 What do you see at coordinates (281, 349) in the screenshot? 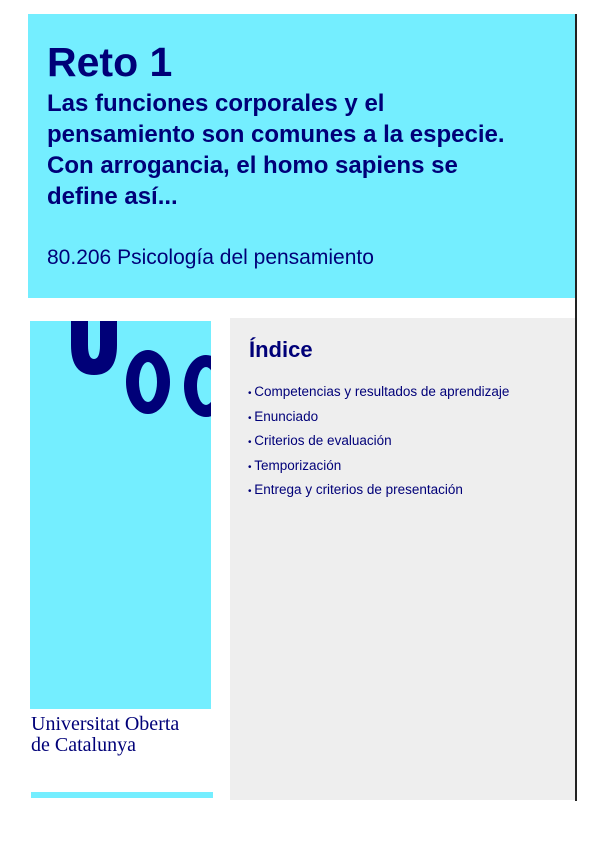
I see `index-title: Índice` at bounding box center [281, 349].